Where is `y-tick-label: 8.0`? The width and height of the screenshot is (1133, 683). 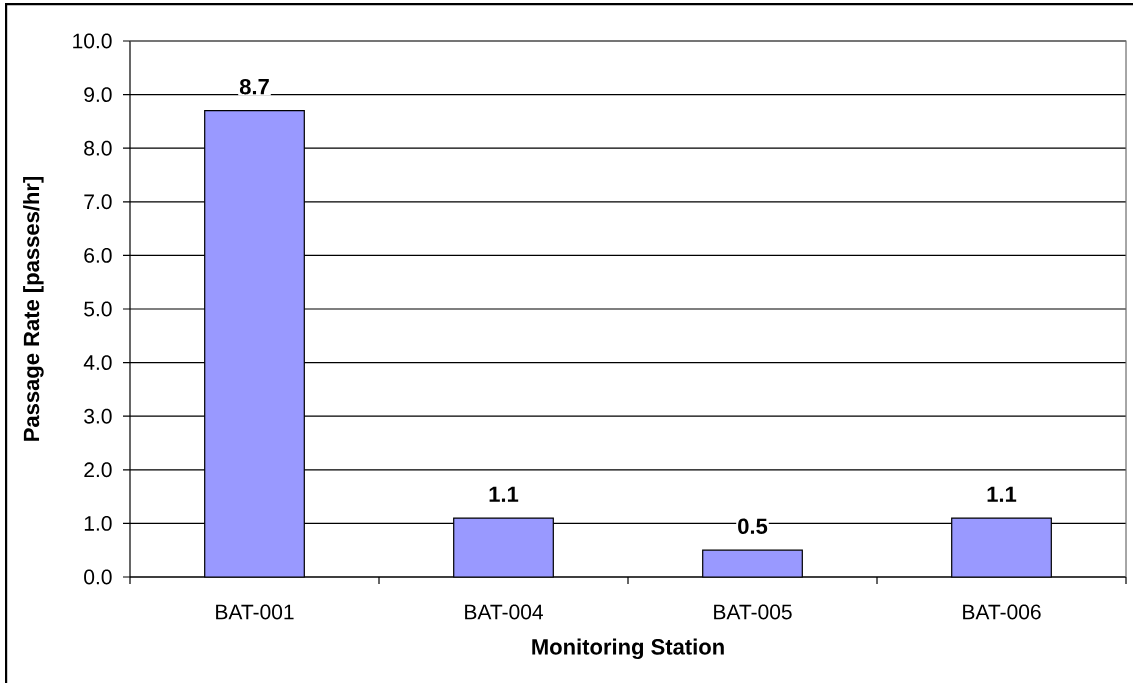 y-tick-label: 8.0 is located at coordinates (98, 148).